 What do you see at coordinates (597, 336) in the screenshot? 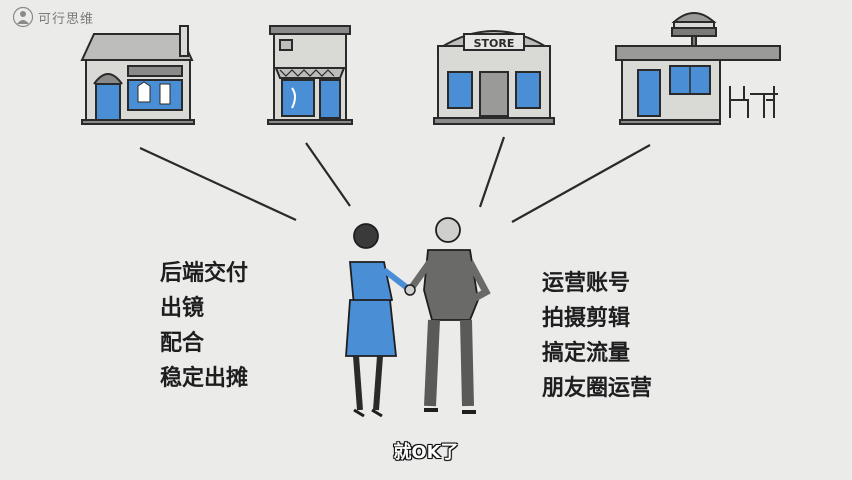
I see `right-list: 运营账号 拍摄剪辑 搞定流量 朋友圈运营` at bounding box center [597, 336].